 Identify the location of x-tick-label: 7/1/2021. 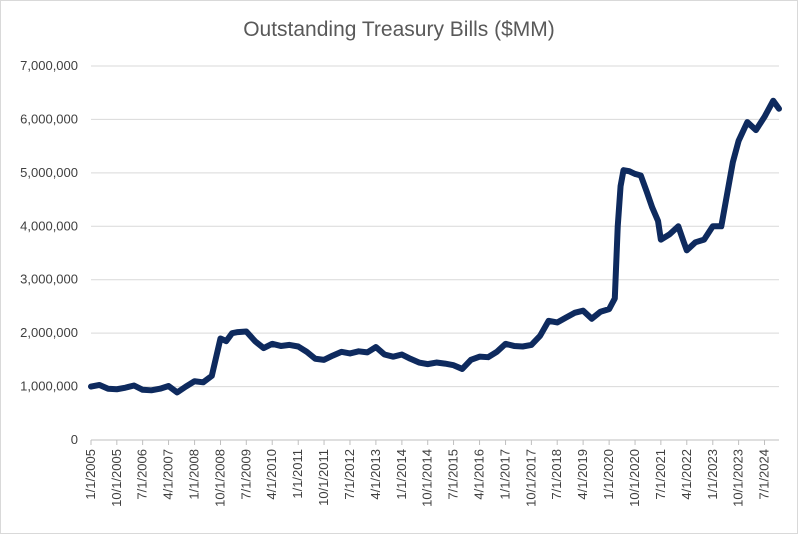
(660, 474).